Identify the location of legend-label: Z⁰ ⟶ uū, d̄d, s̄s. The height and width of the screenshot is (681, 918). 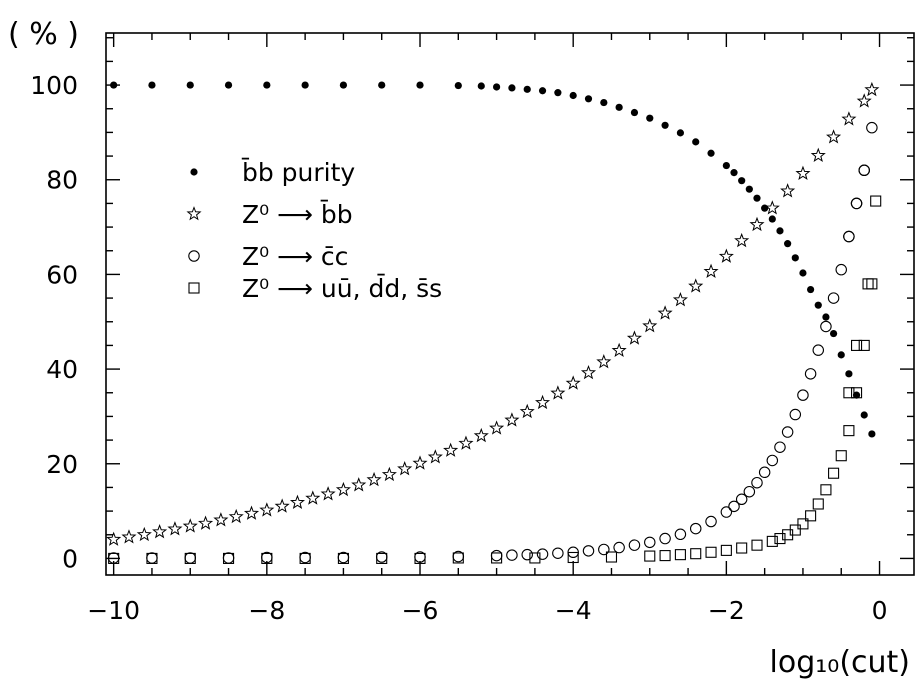
(342, 288).